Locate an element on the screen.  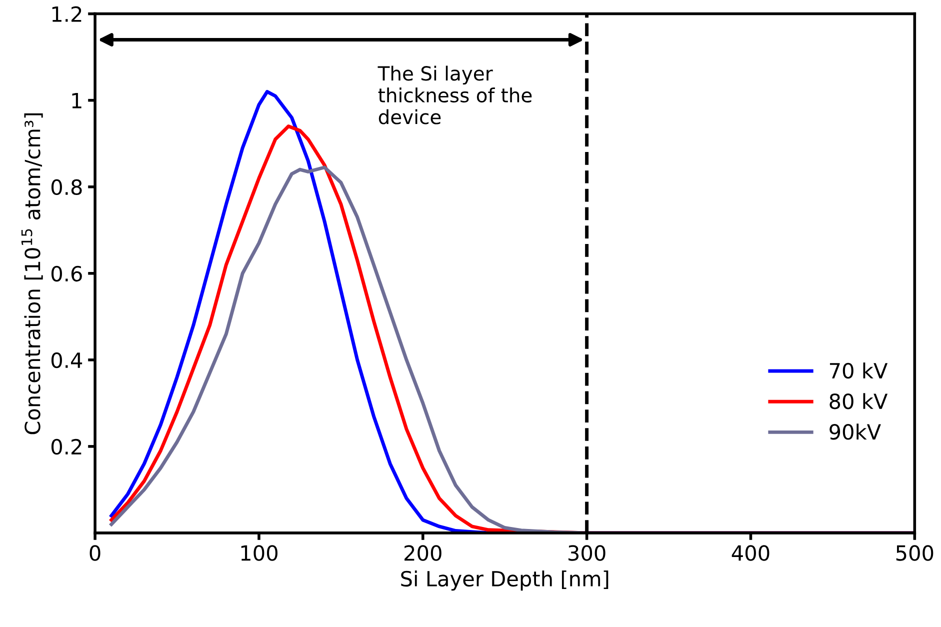
y-tick-label: 1 is located at coordinates (77, 100).